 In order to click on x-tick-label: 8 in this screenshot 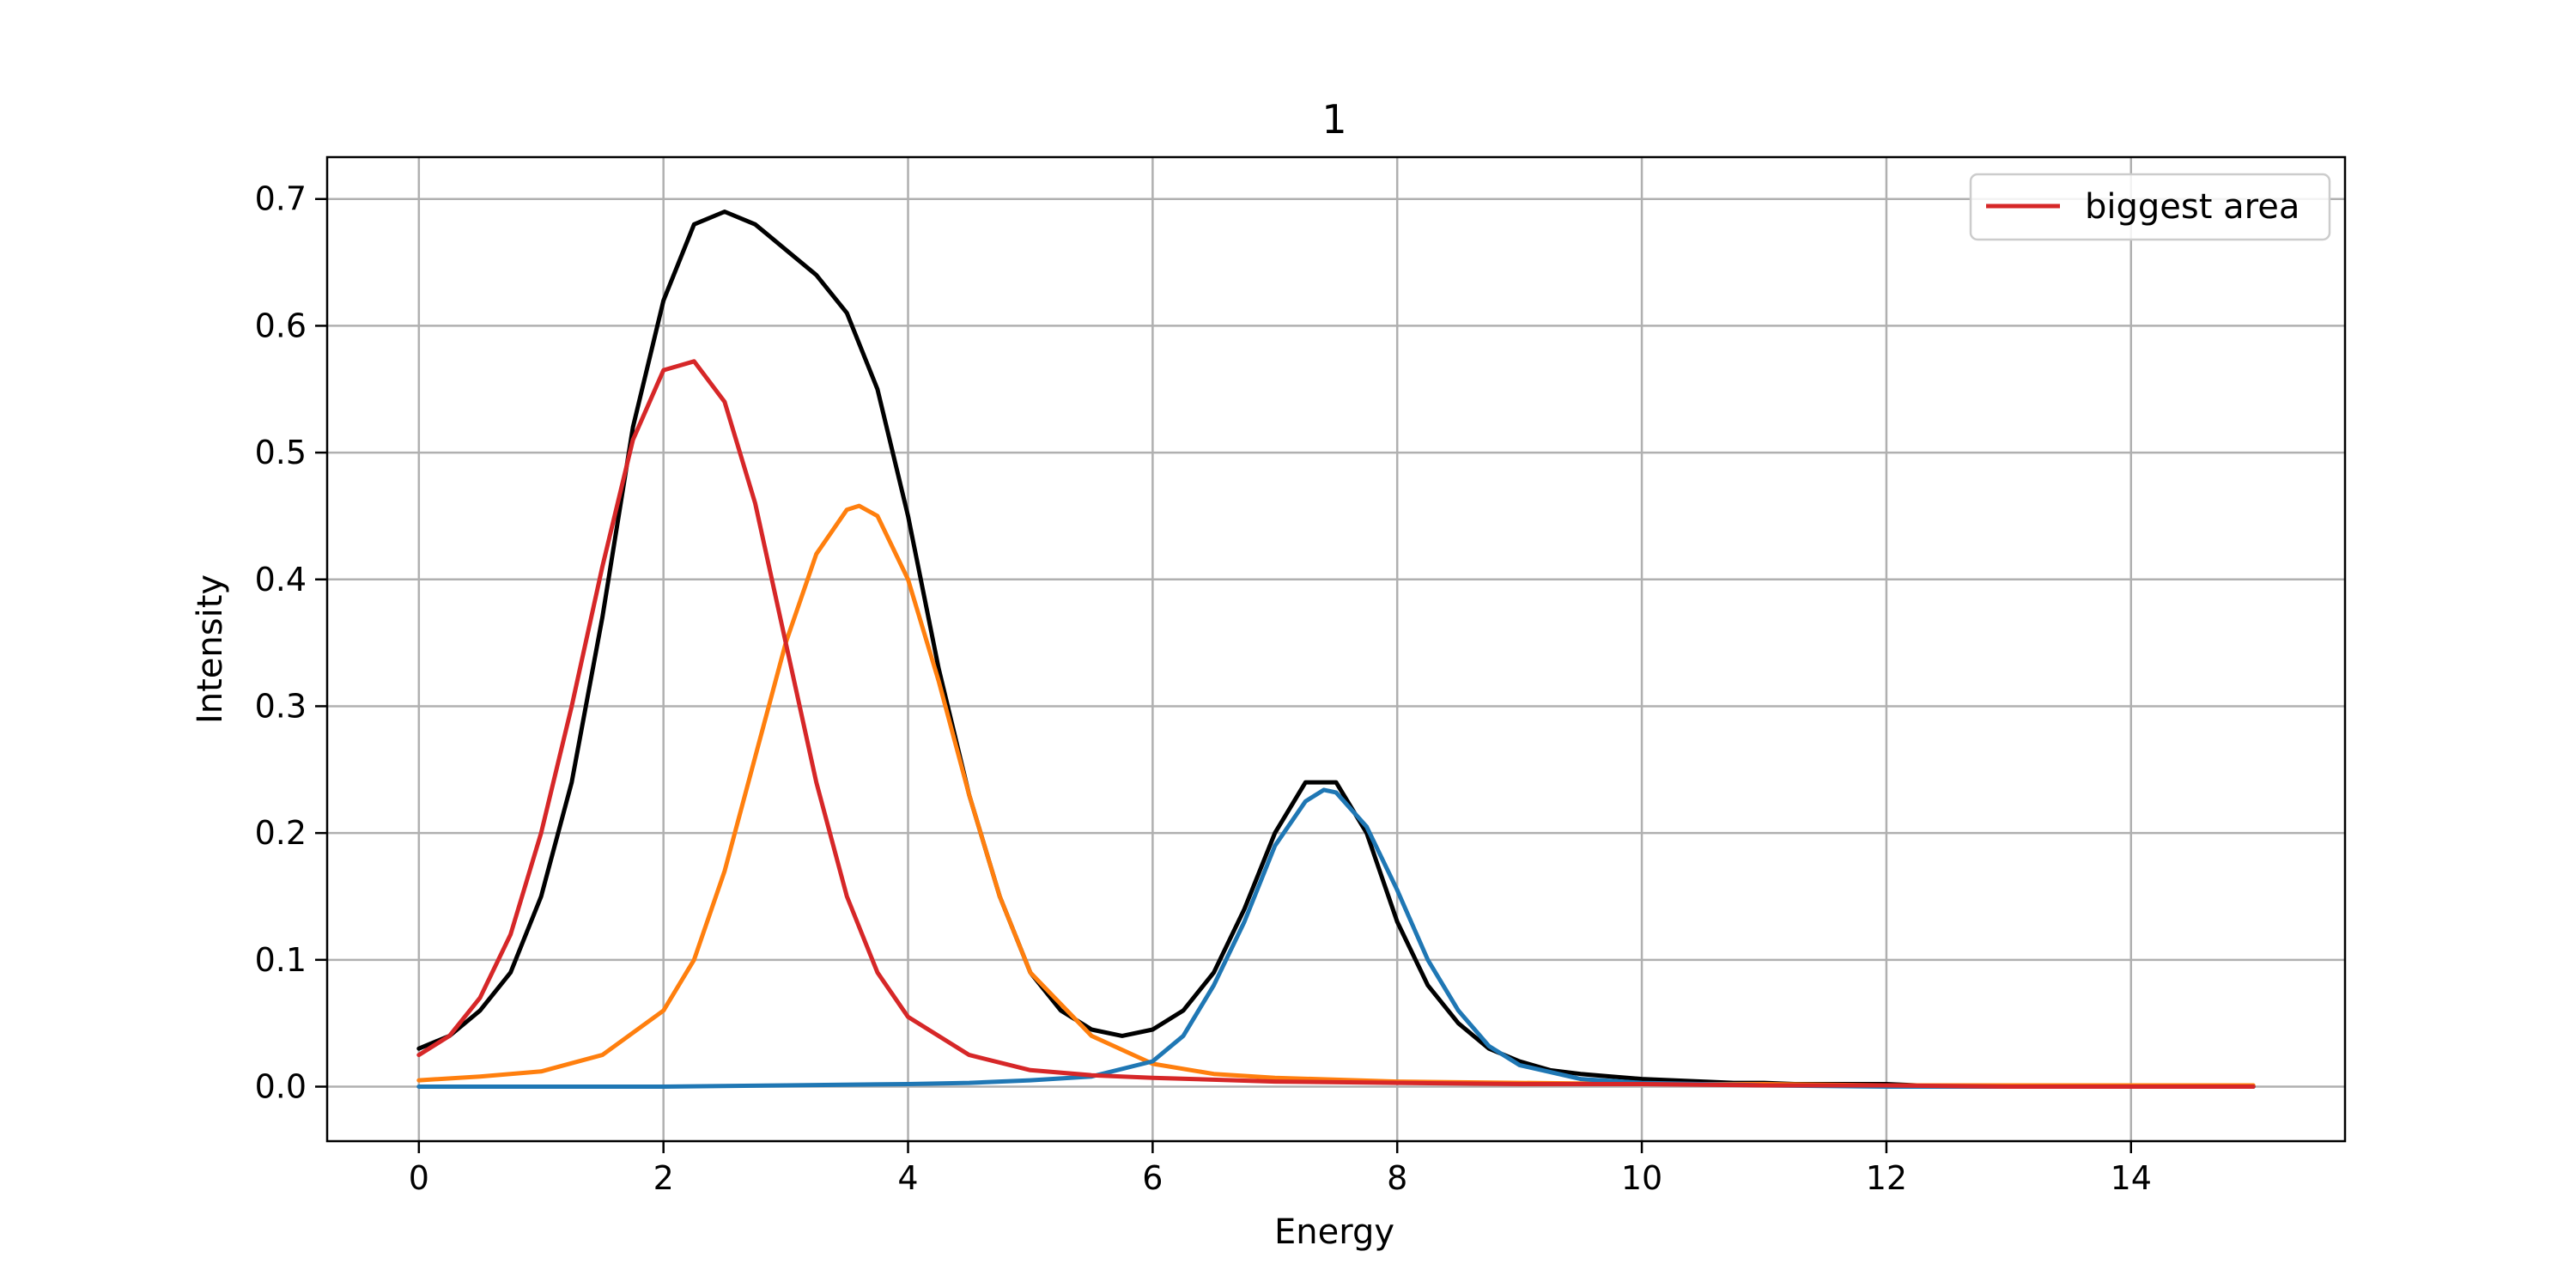, I will do `click(1397, 1178)`.